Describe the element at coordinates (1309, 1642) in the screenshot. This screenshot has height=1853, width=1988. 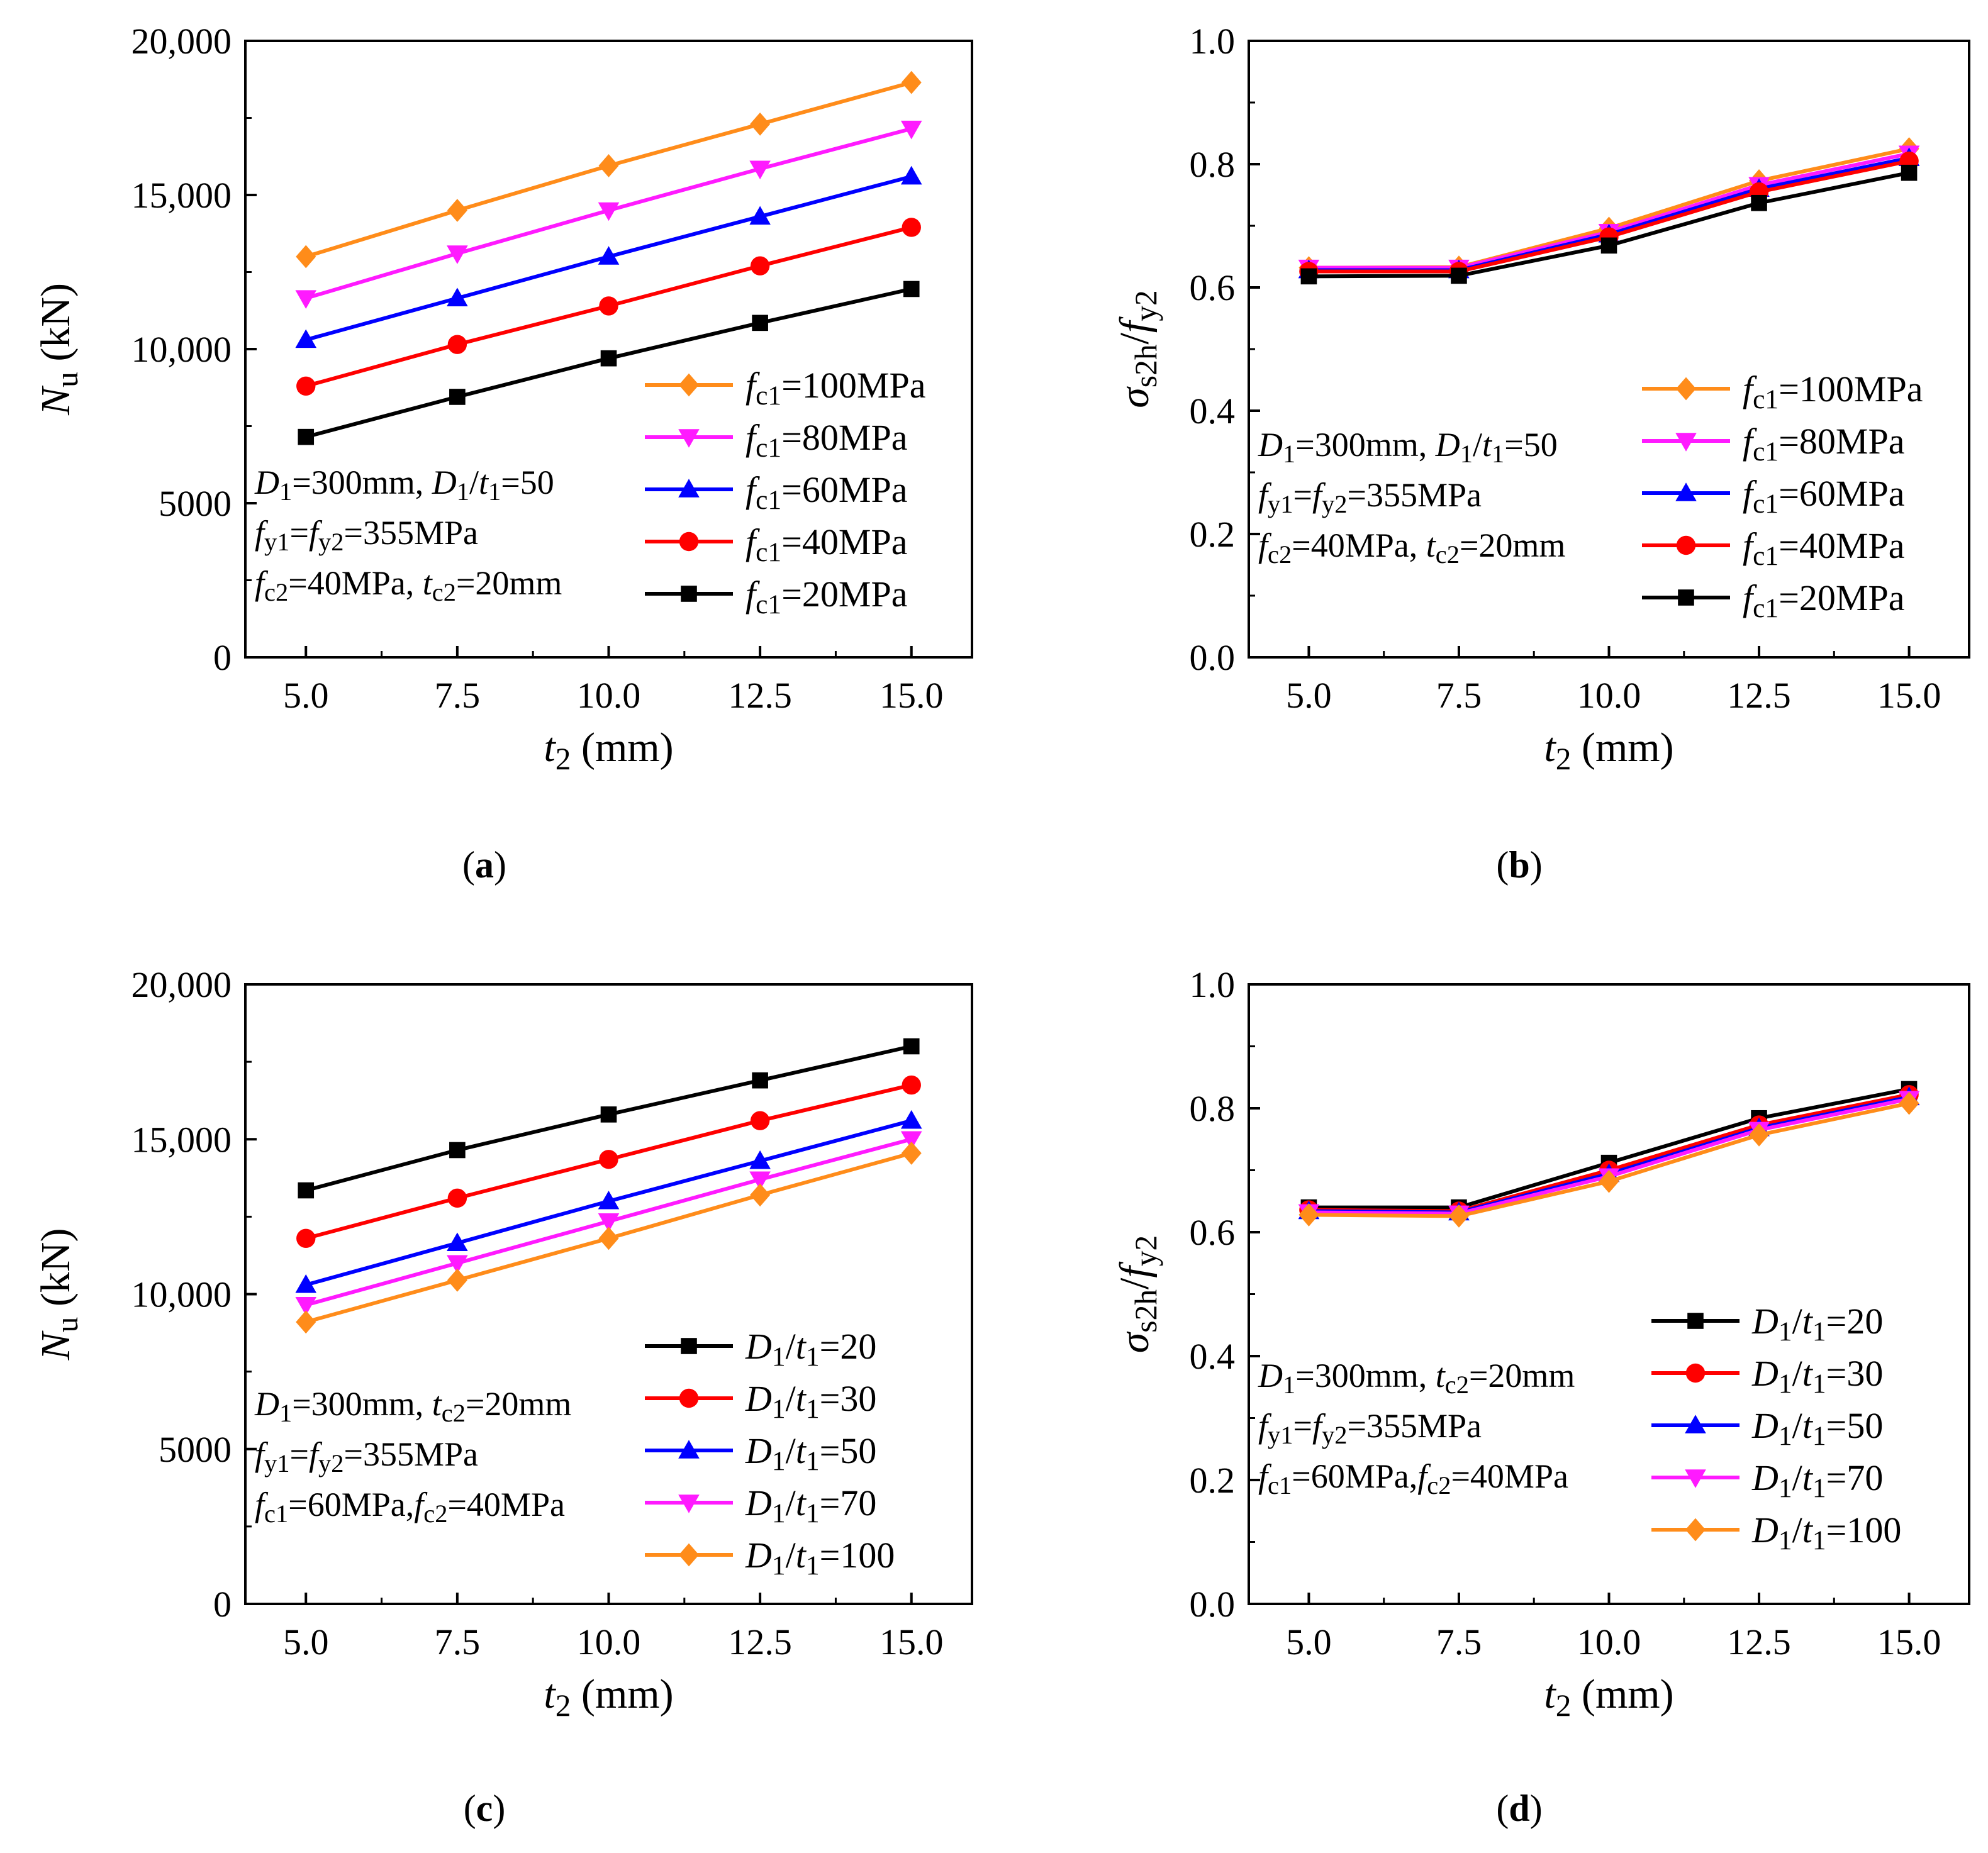
I see `x-tick-label: 5.0` at that location.